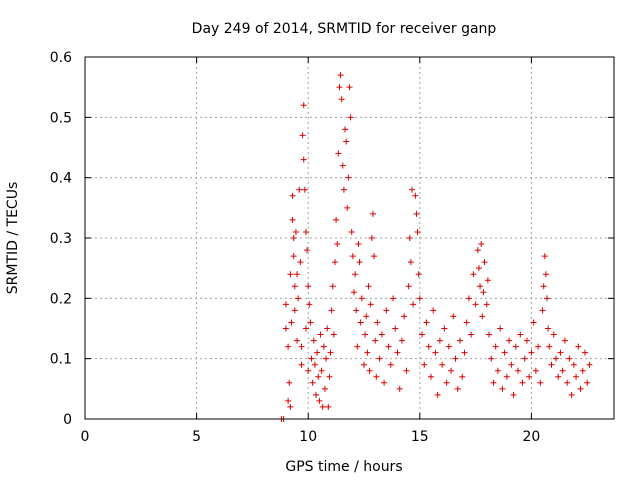 The image size is (640, 480). What do you see at coordinates (61, 239) in the screenshot?
I see `y-tick-label: 0.3` at bounding box center [61, 239].